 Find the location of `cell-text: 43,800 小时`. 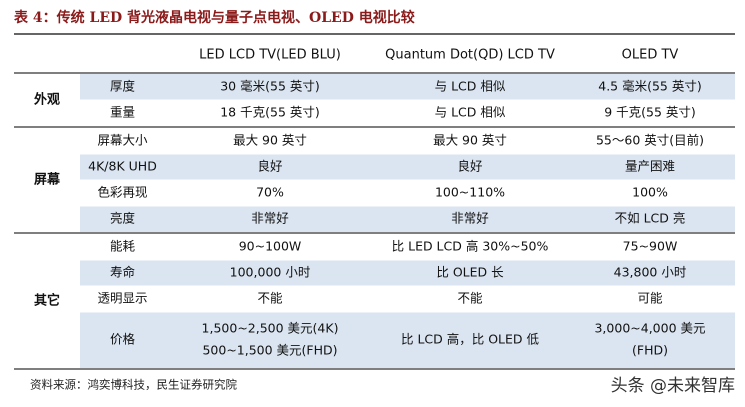

cell-text: 43,800 小时 is located at coordinates (650, 272).